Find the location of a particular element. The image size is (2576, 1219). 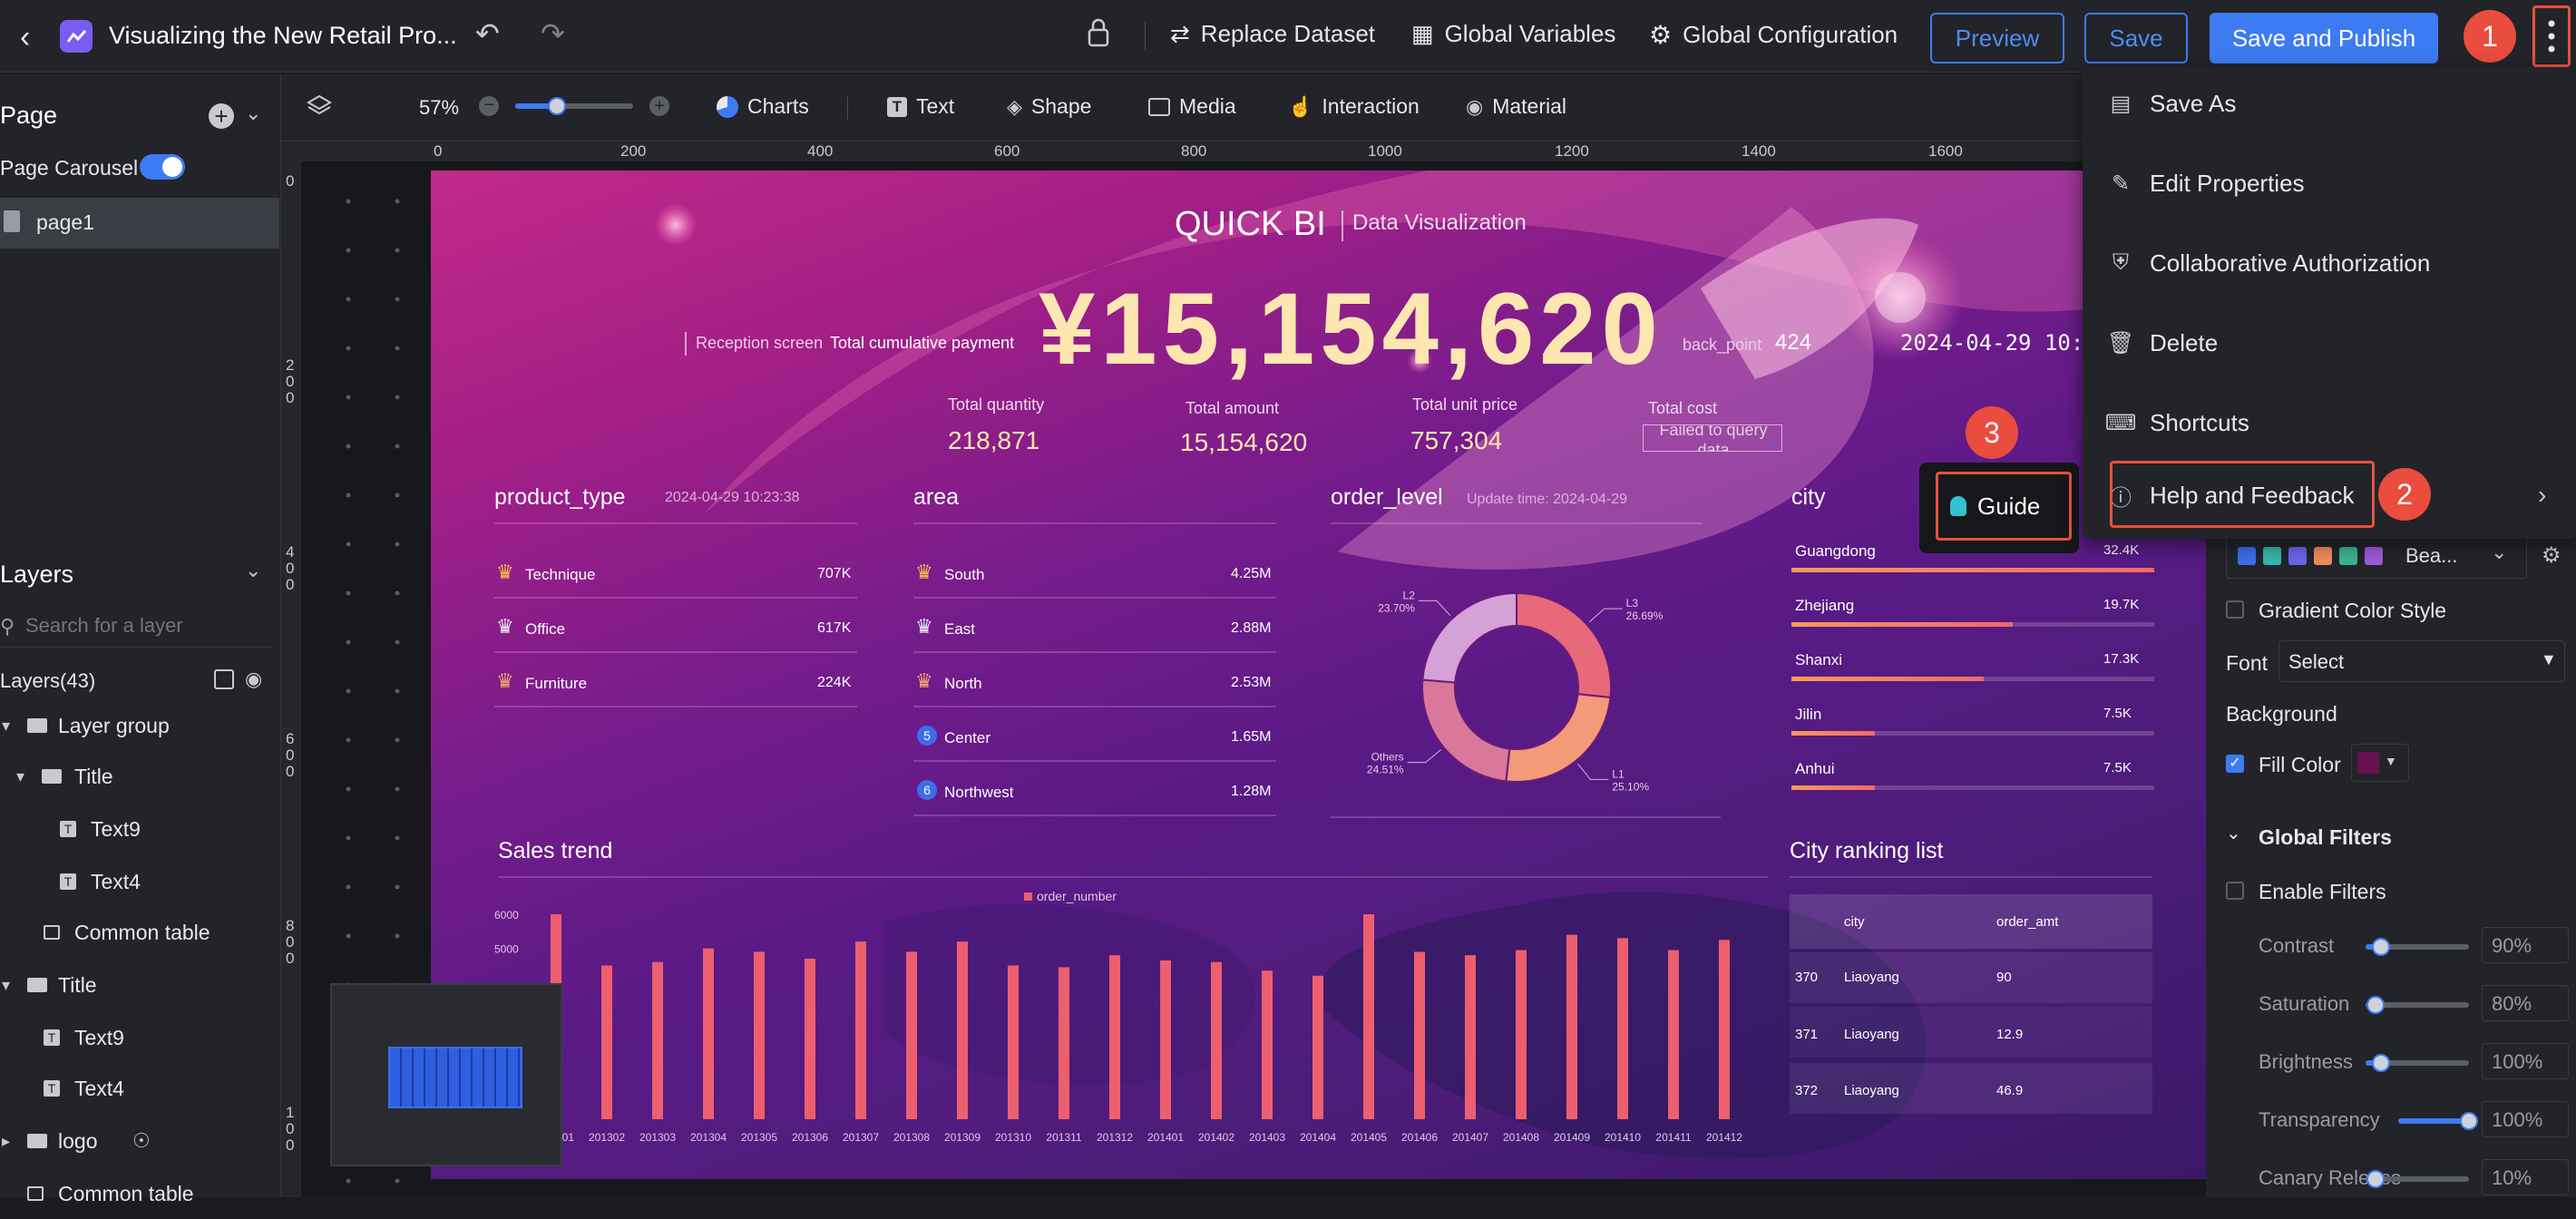

save-button: Save is located at coordinates (2136, 38).